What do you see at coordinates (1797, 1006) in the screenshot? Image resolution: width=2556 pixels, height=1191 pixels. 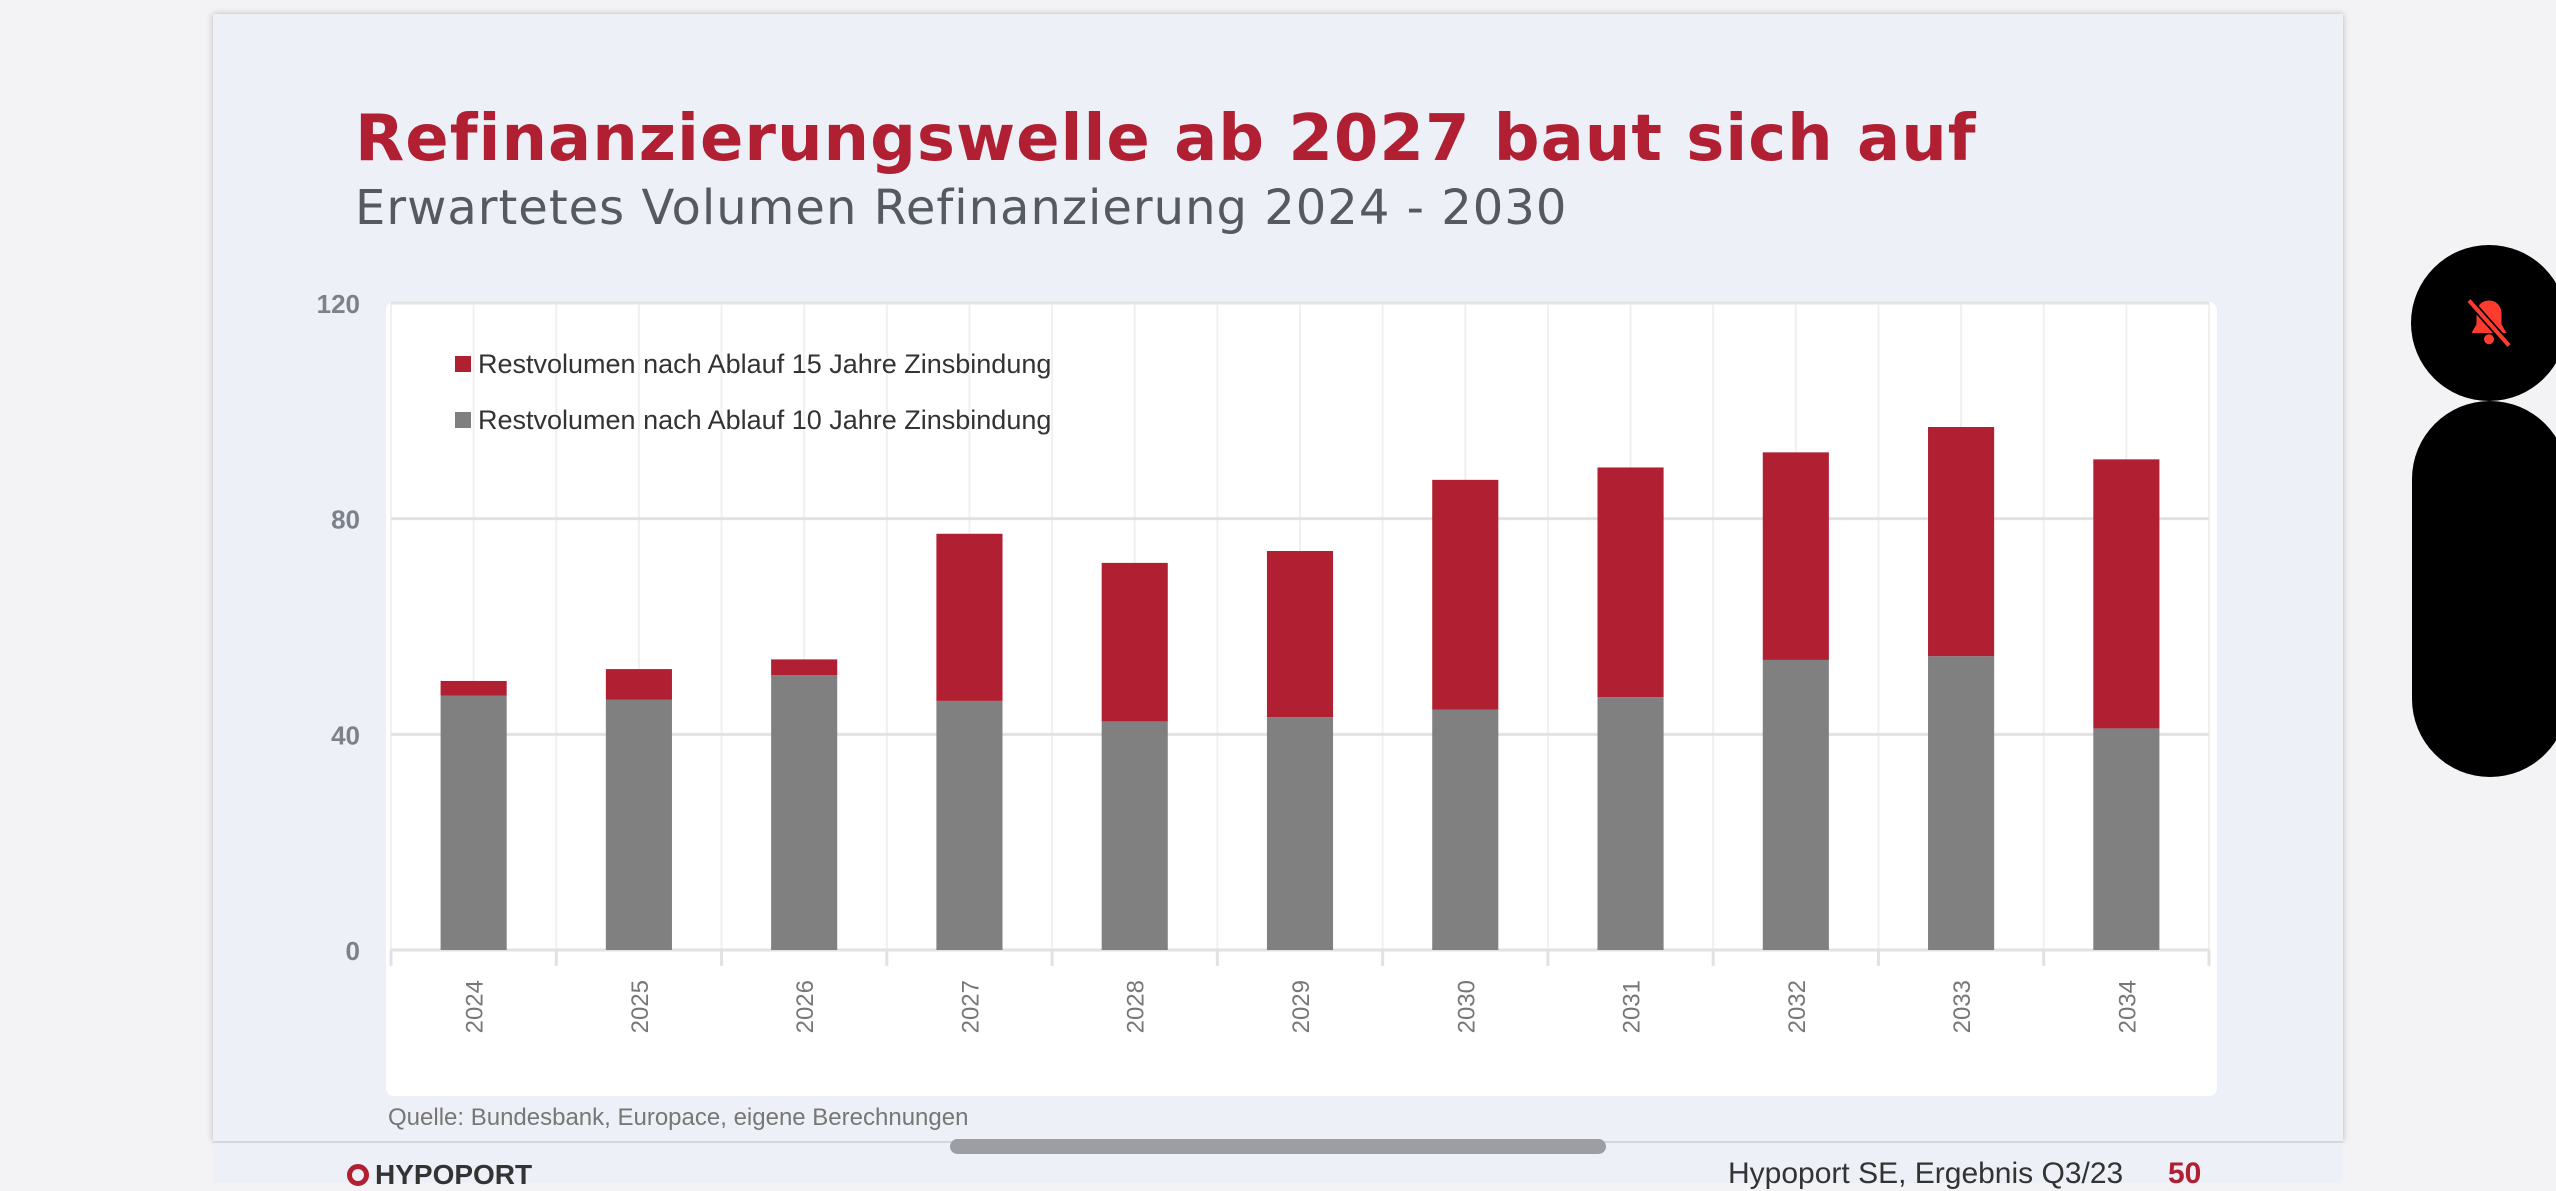 I see `x-tick-label: 2032` at bounding box center [1797, 1006].